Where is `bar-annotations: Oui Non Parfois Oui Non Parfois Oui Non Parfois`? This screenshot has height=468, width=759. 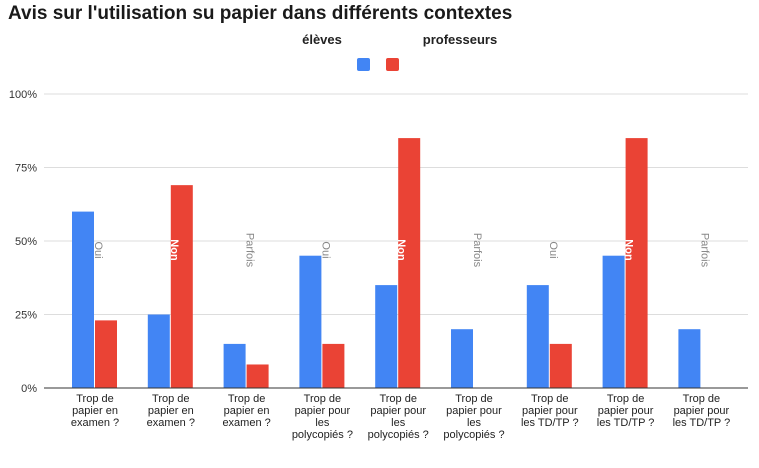
bar-annotations: Oui Non Parfois Oui Non Parfois Oui Non Parfois is located at coordinates (401, 250).